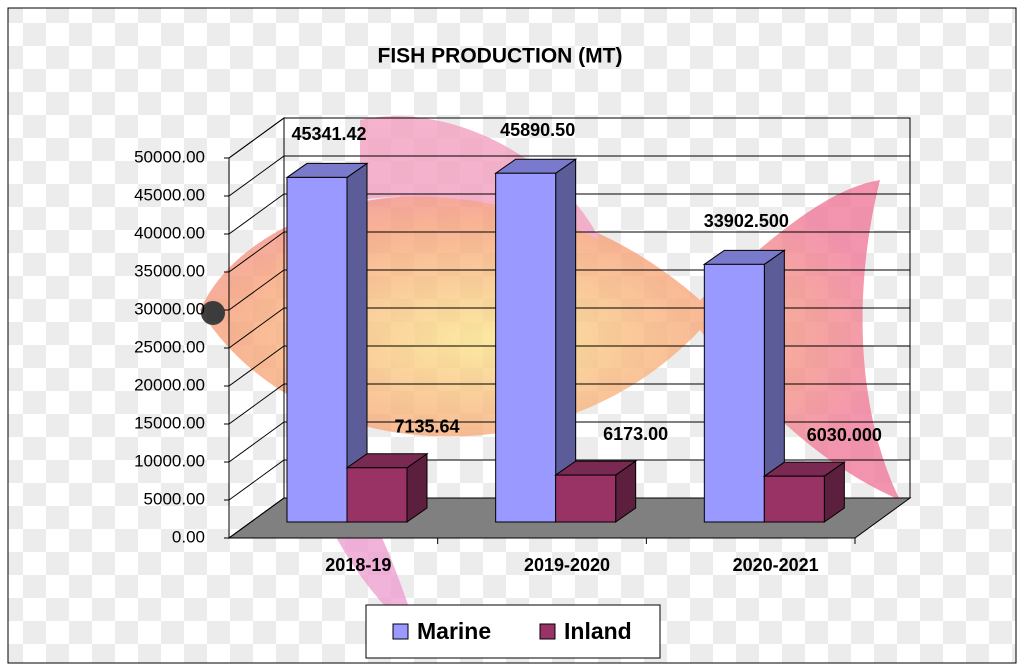  I want to click on x-tick-label: 2020-2021, so click(776, 565).